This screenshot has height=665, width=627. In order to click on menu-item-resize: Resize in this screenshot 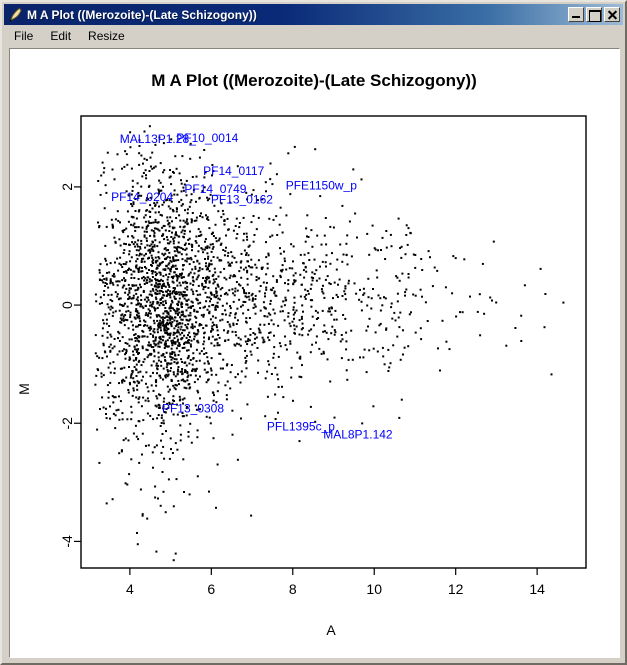, I will do `click(106, 36)`.